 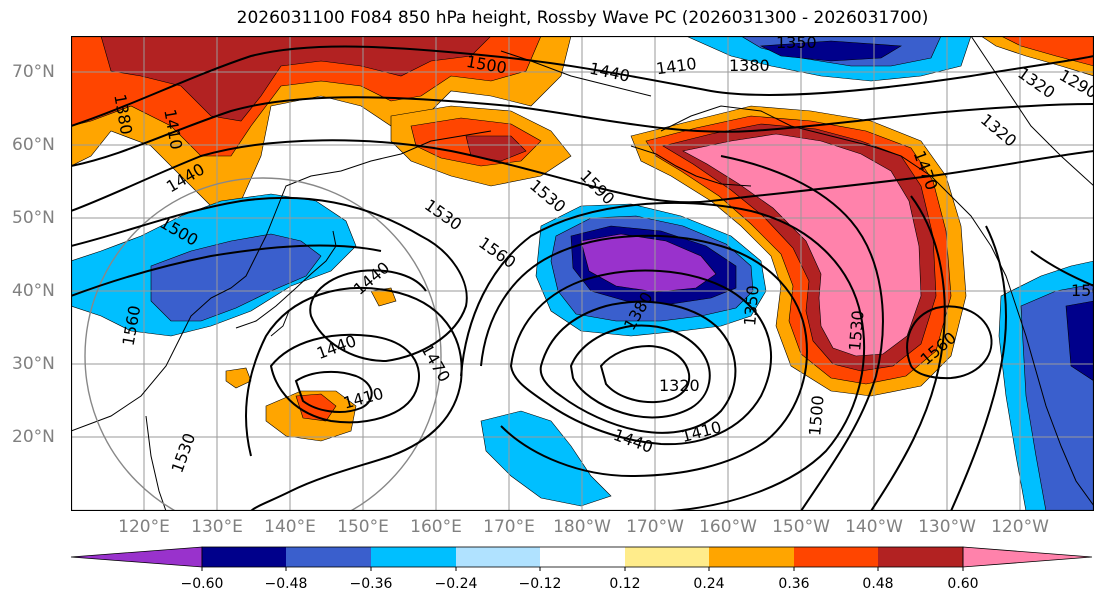 I want to click on lat-label-50: 50°N, so click(x=33, y=218).